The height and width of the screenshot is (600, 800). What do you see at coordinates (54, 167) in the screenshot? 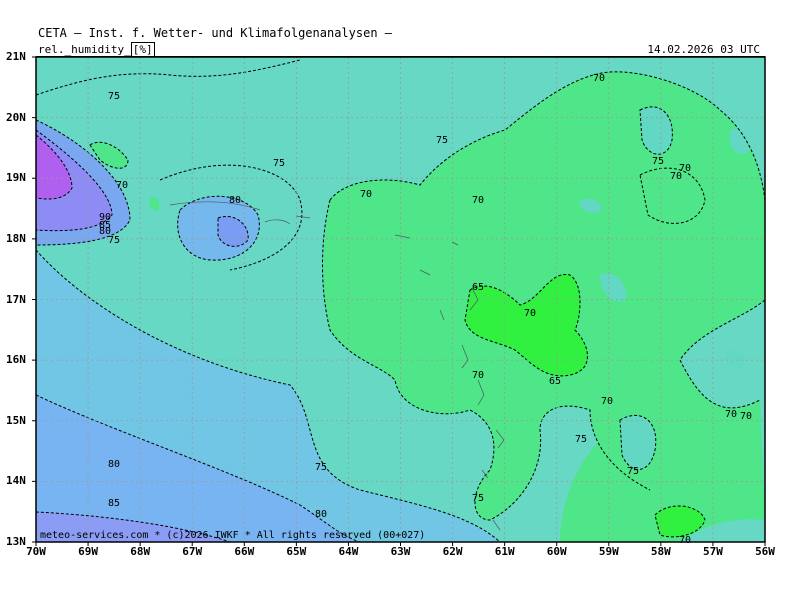
I see `nw-95-zone` at bounding box center [54, 167].